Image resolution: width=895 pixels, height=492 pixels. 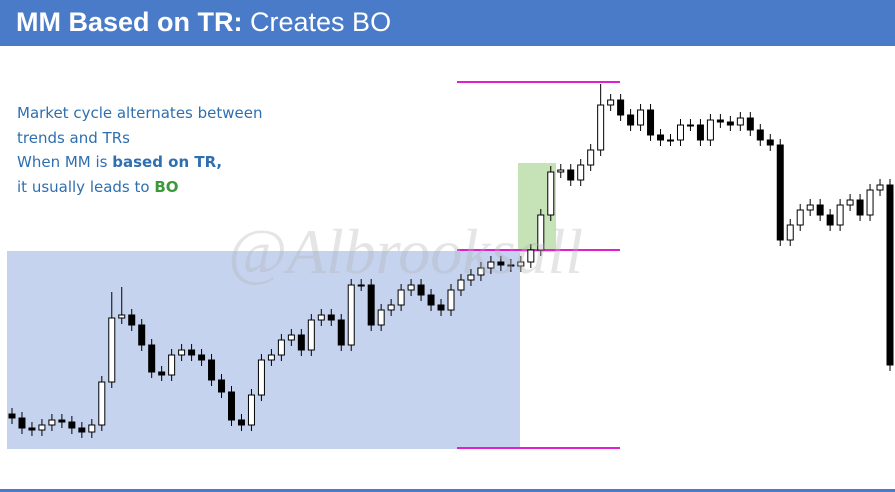 What do you see at coordinates (406, 251) in the screenshot?
I see `watermark: @Albrooksall` at bounding box center [406, 251].